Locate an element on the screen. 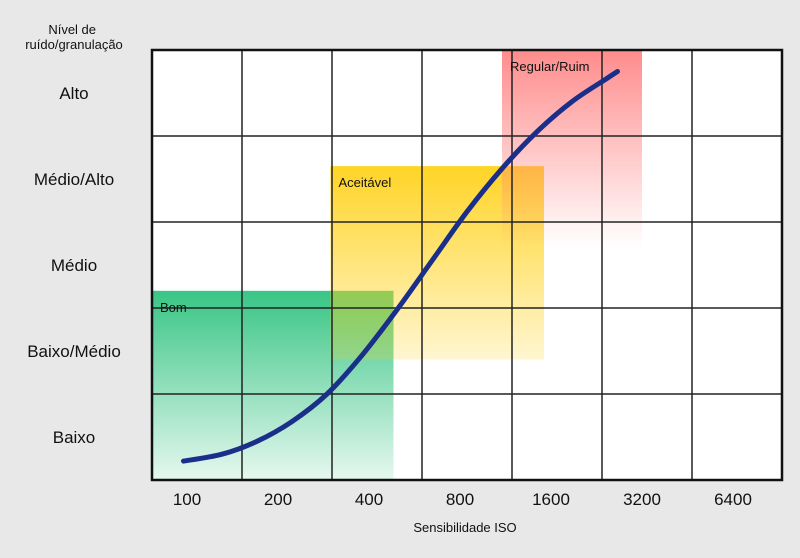  region-label-2: Aceitável is located at coordinates (365, 182).